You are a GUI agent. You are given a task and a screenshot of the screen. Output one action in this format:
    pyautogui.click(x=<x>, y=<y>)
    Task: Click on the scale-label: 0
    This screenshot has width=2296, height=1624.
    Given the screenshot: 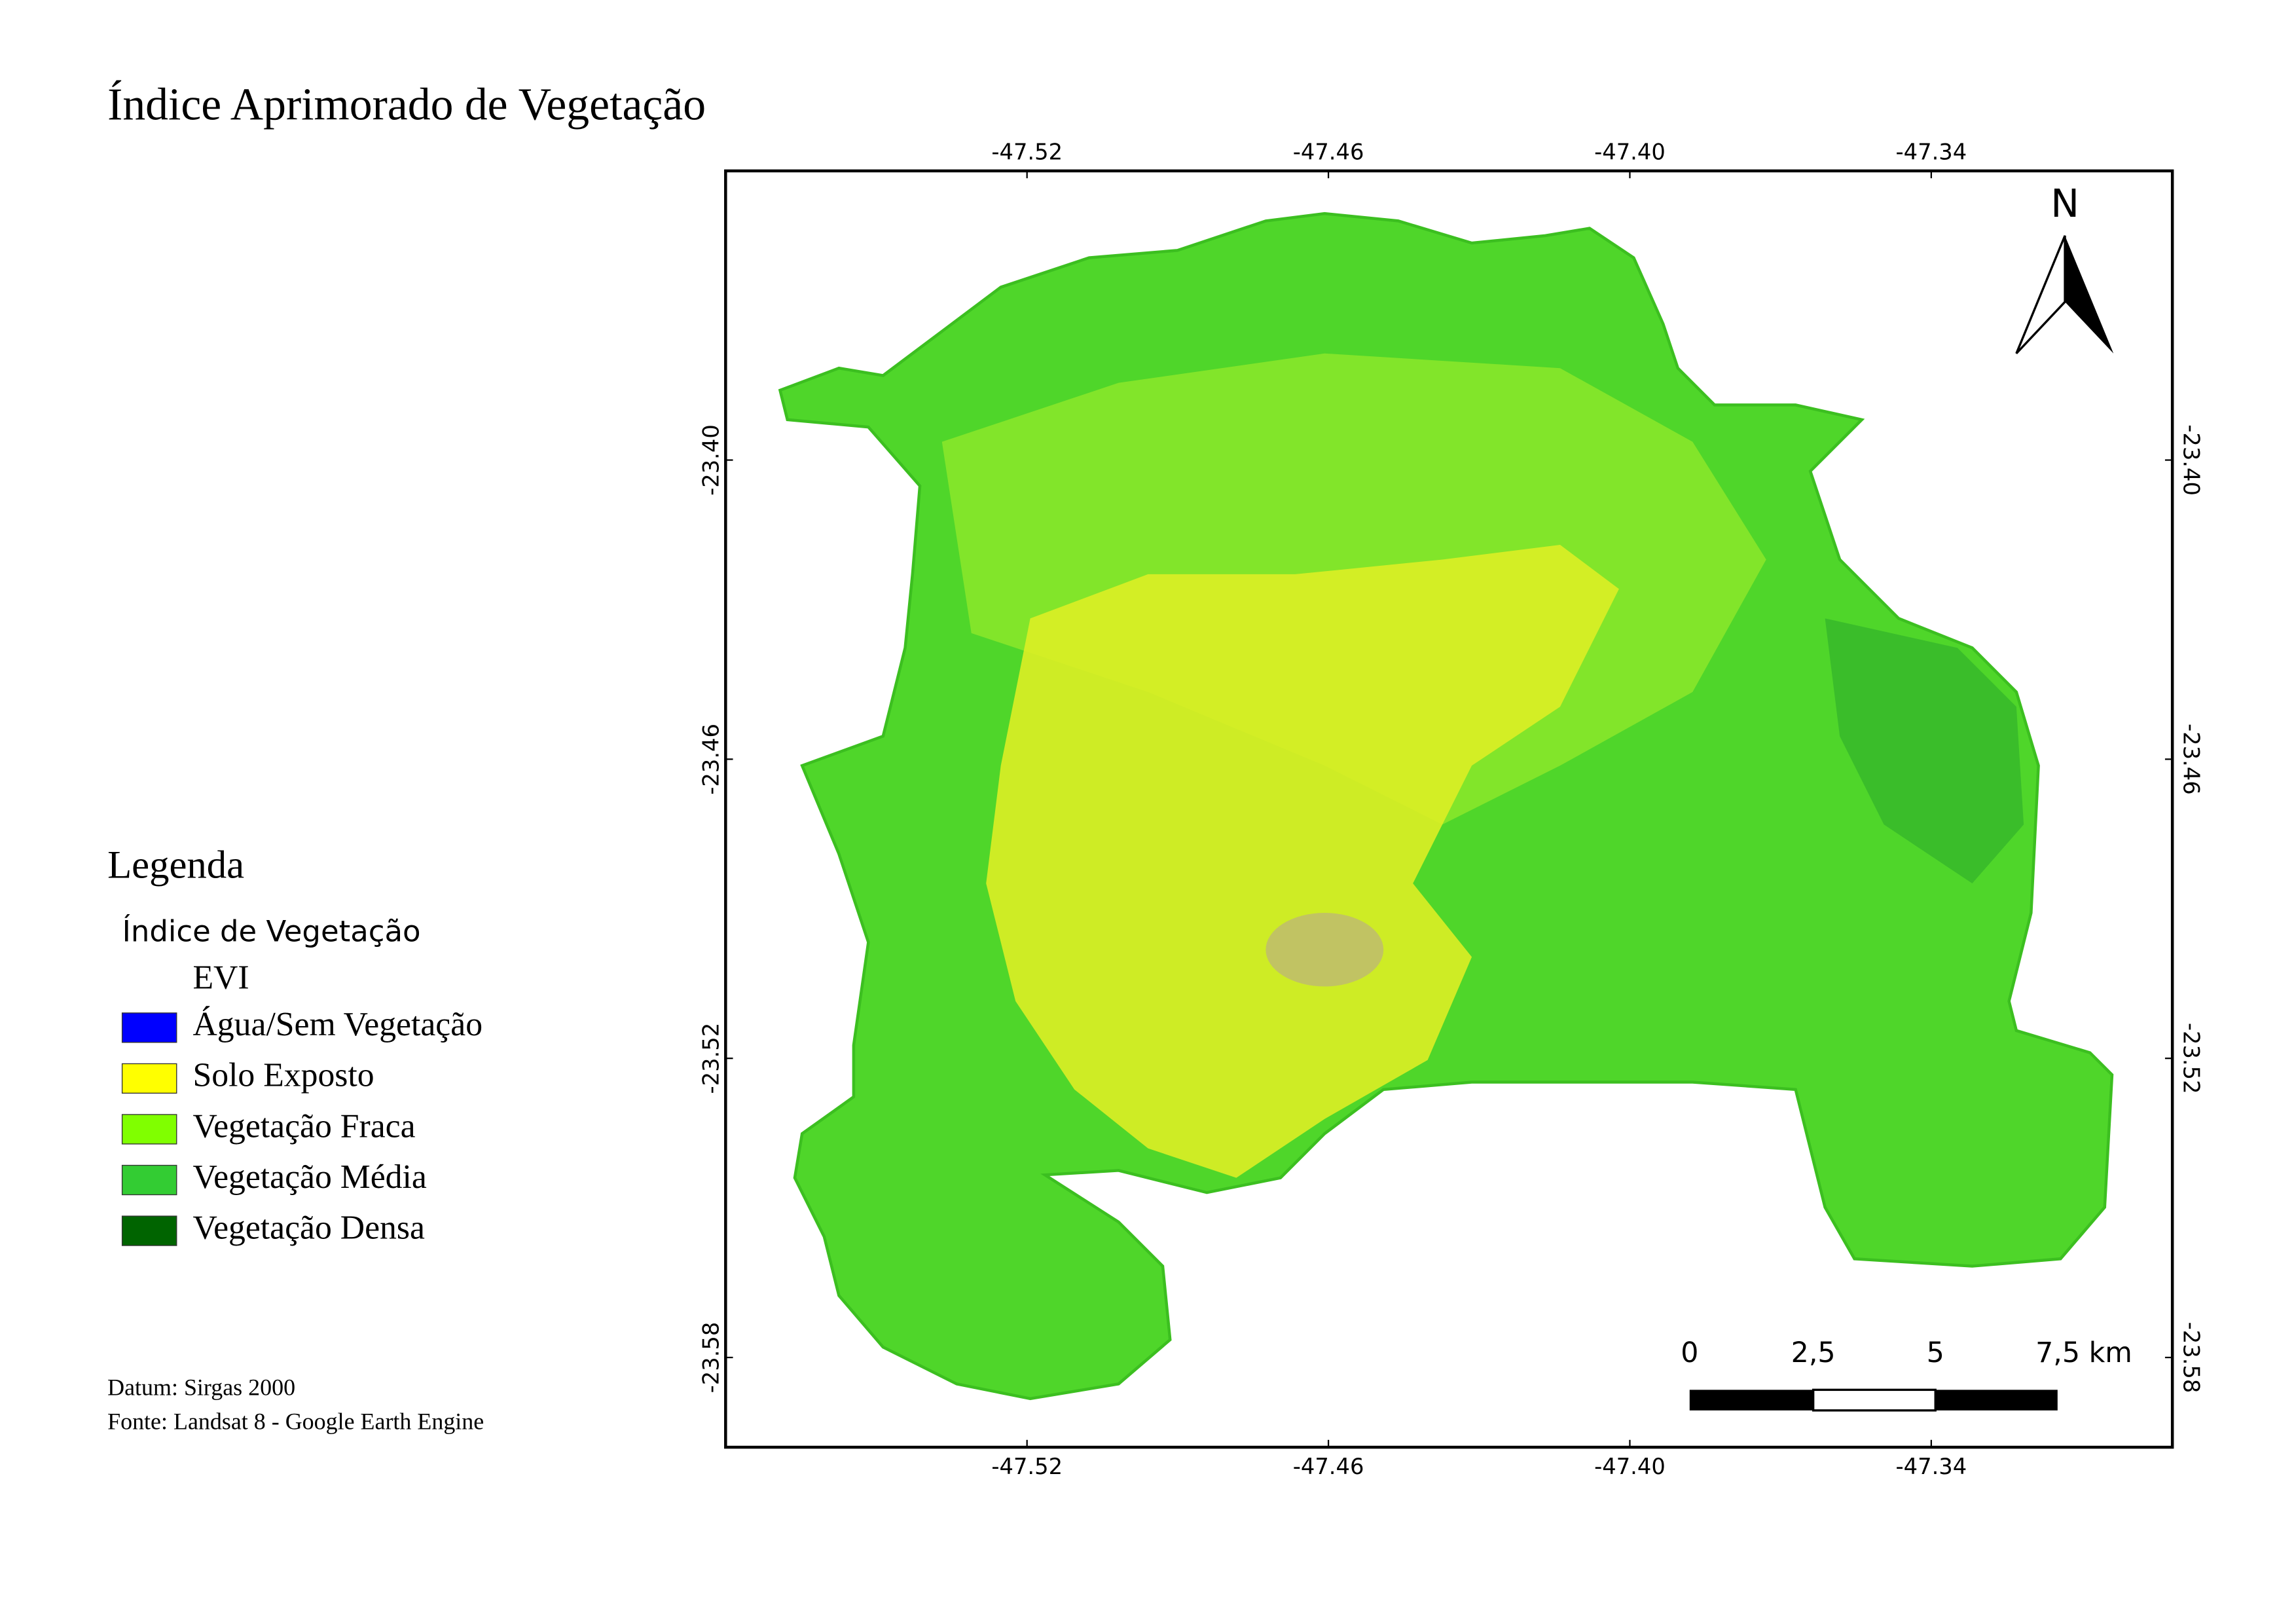 What is the action you would take?
    pyautogui.click(x=1689, y=1353)
    